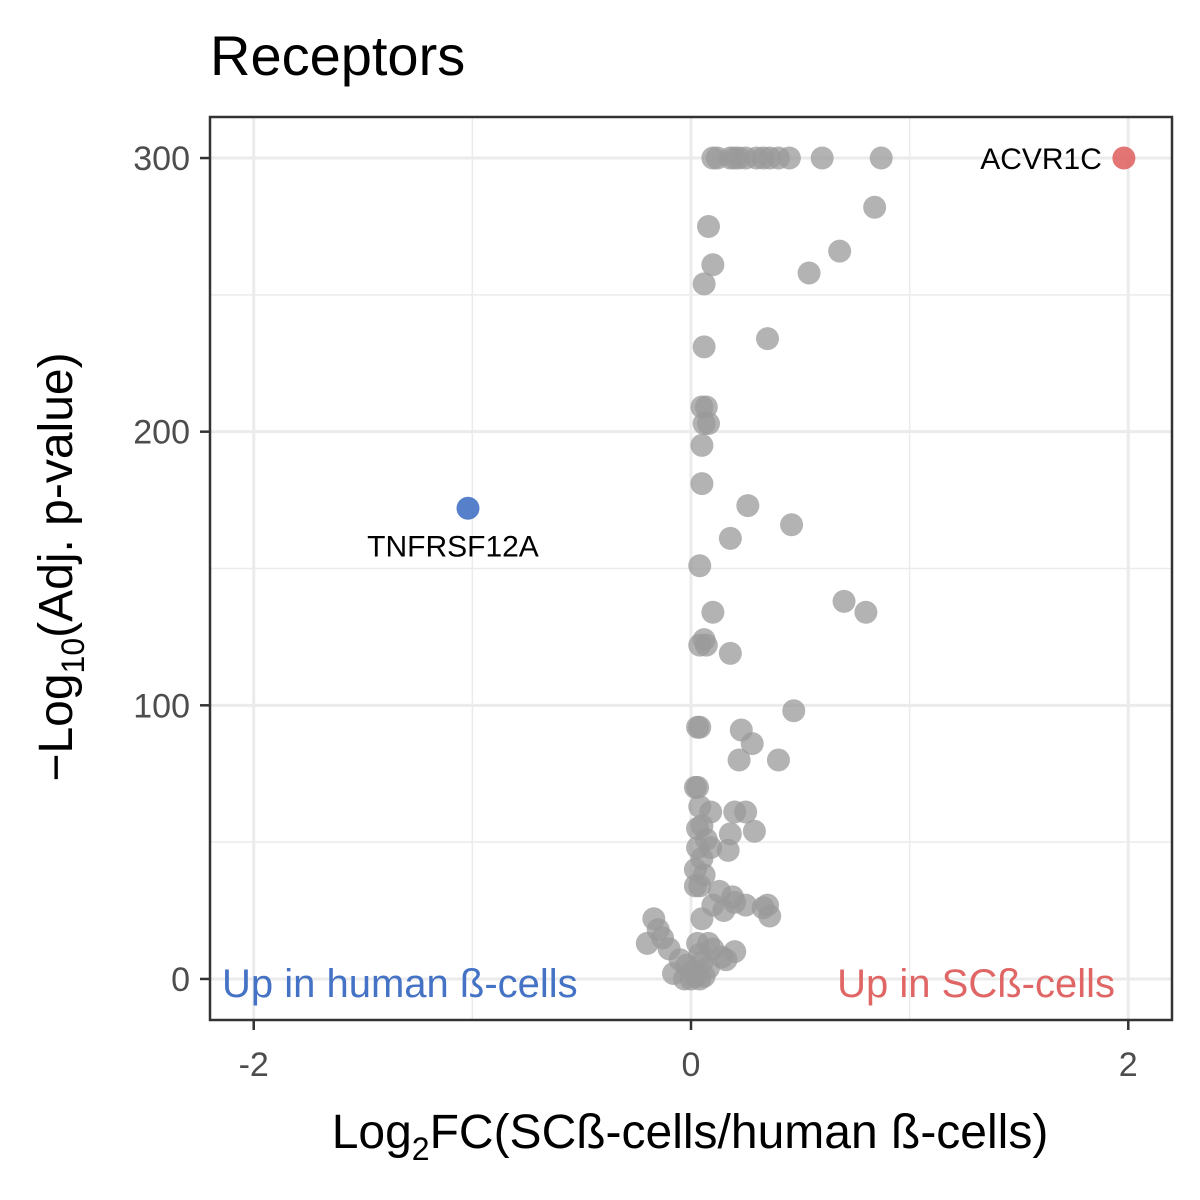 Image resolution: width=1200 pixels, height=1200 pixels. What do you see at coordinates (739, 1132) in the screenshot?
I see `x-axis-title-suffix: FC(SCß-cells/human ß-cells)` at bounding box center [739, 1132].